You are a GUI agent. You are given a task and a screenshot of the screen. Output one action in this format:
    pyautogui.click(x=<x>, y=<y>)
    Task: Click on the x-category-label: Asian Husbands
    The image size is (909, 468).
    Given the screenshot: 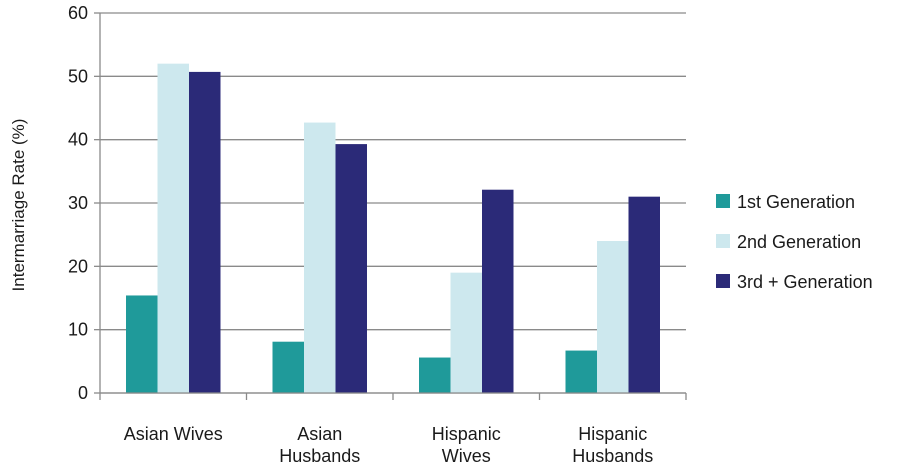 What is the action you would take?
    pyautogui.click(x=319, y=445)
    